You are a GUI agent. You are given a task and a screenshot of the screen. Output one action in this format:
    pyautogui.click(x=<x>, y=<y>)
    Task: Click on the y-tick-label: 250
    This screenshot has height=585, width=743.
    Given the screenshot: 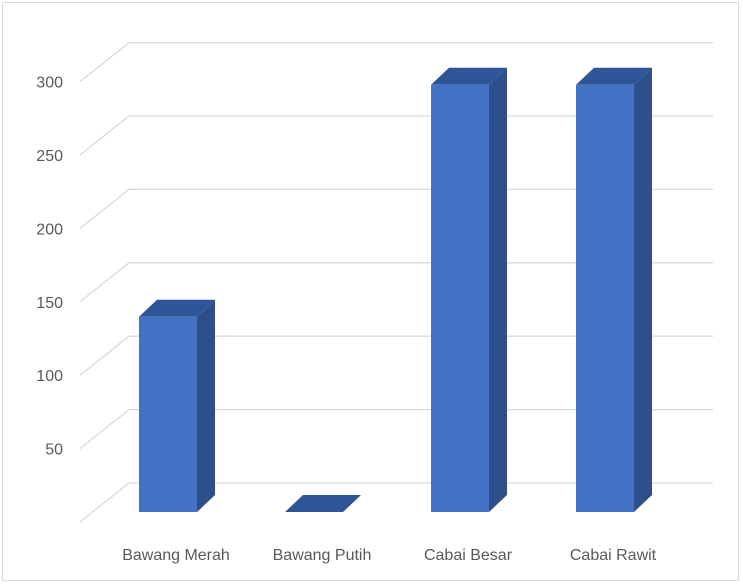 What is the action you would take?
    pyautogui.click(x=49, y=156)
    